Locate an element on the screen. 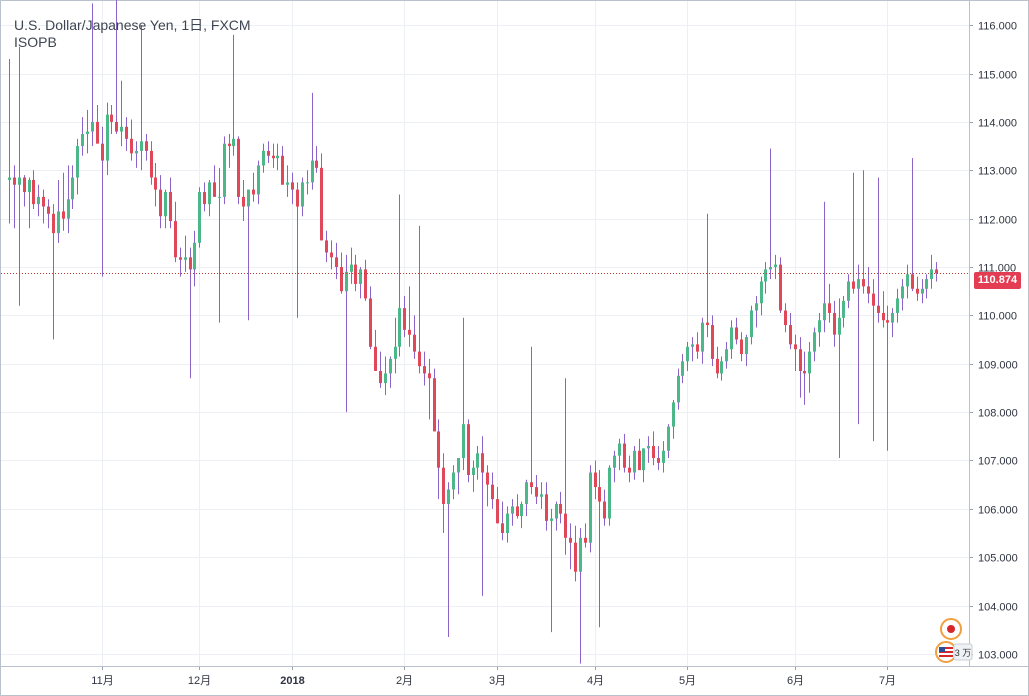  event-marker-japan-icon is located at coordinates (951, 629).